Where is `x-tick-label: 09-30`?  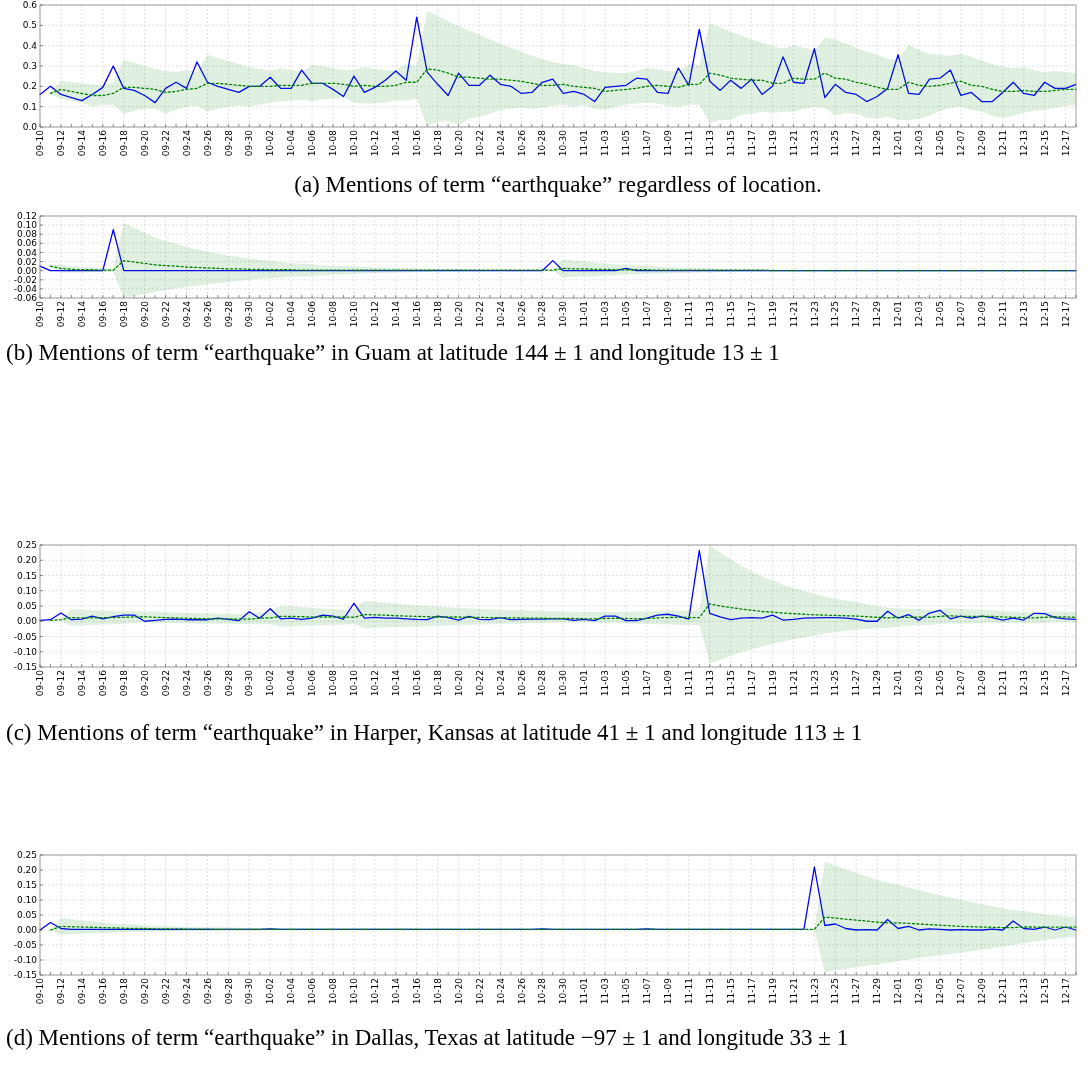
x-tick-label: 09-30 is located at coordinates (249, 314).